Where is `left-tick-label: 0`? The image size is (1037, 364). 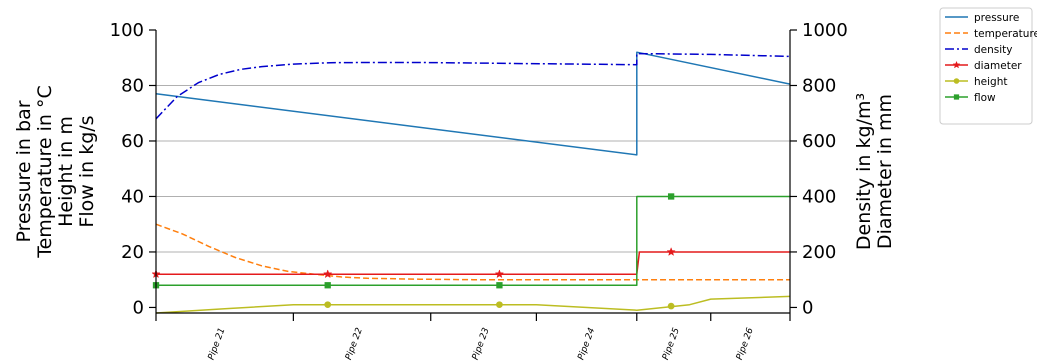
left-tick-label: 0 is located at coordinates (138, 307).